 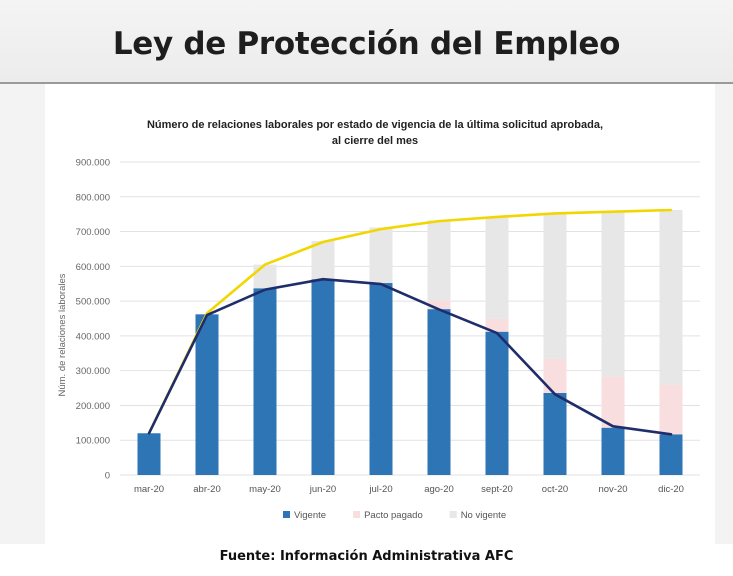 What do you see at coordinates (93, 302) in the screenshot?
I see `y-tick-label: 500.000` at bounding box center [93, 302].